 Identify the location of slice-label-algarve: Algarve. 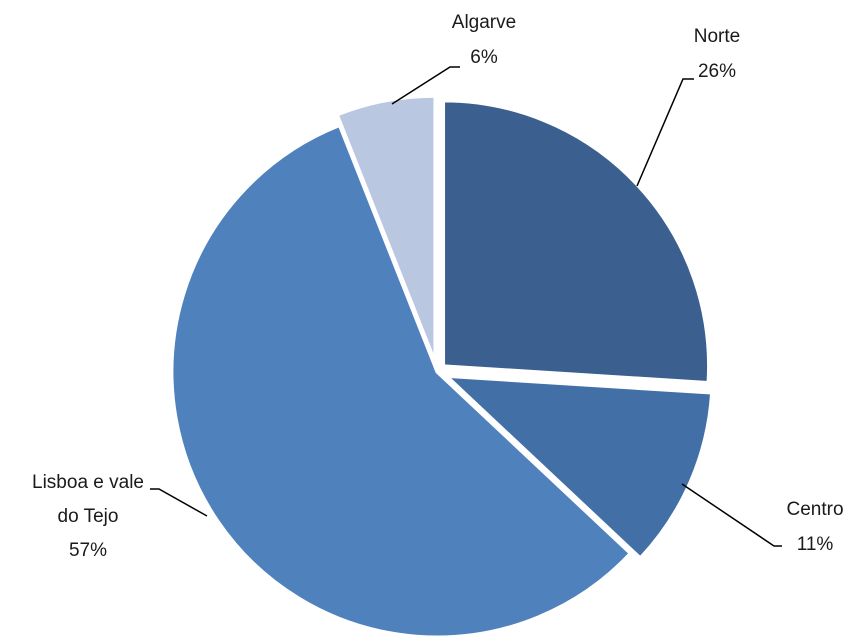
(484, 22).